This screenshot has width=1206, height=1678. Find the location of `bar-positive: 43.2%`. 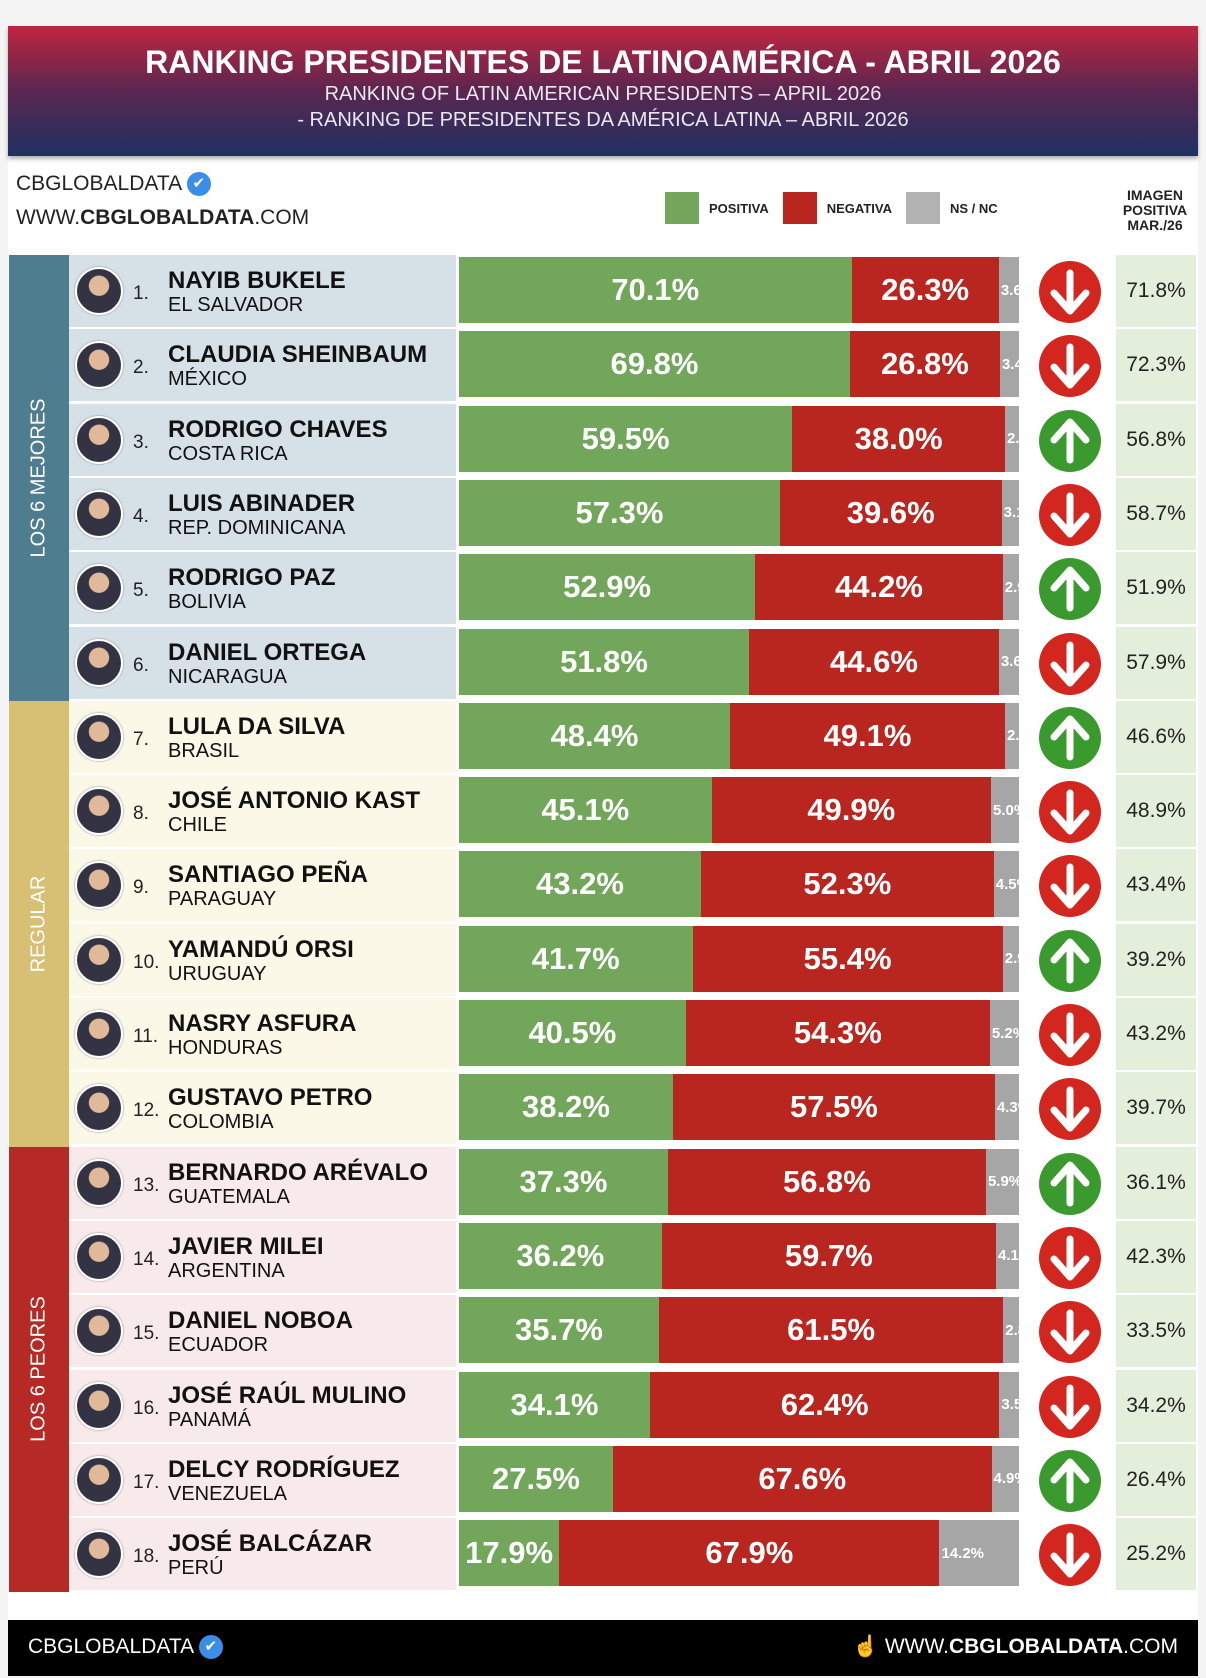

bar-positive: 43.2% is located at coordinates (580, 884).